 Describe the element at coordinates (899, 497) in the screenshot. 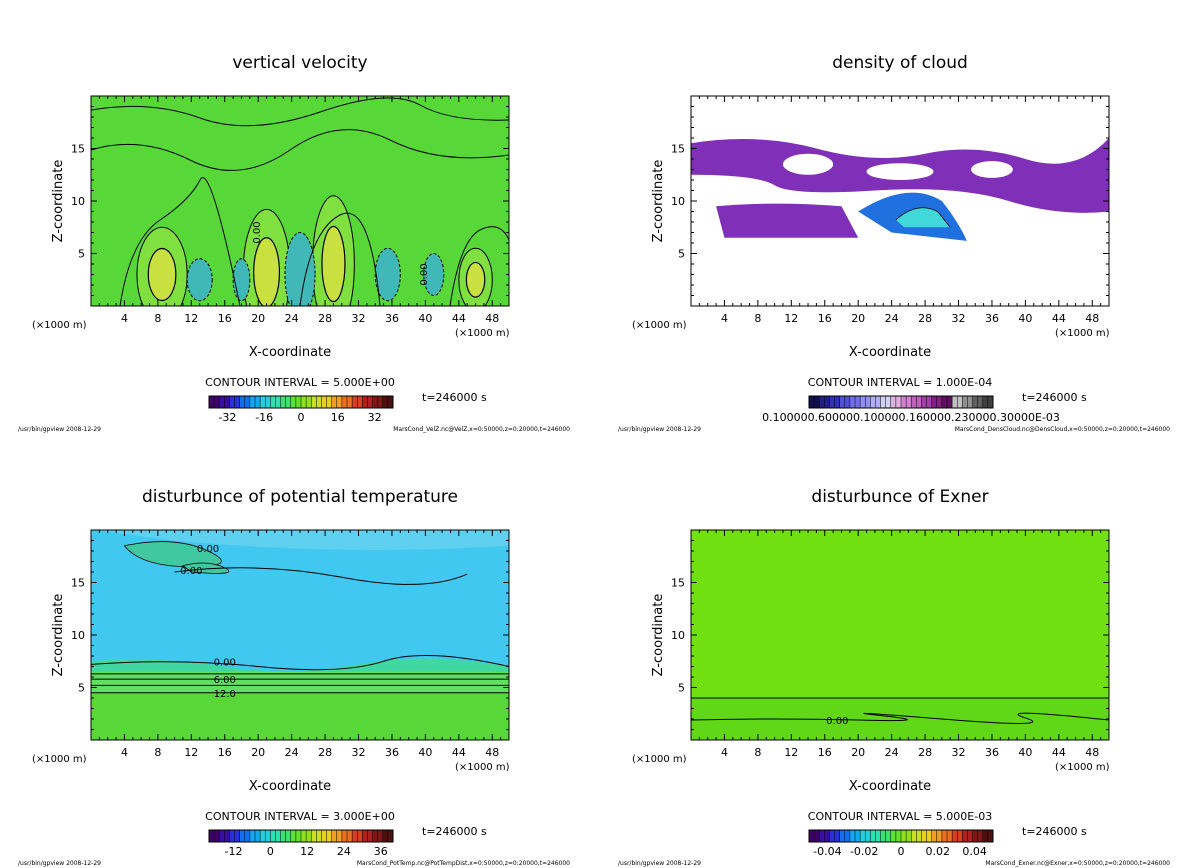

I see `chart-title: disturbunce of Exner` at that location.